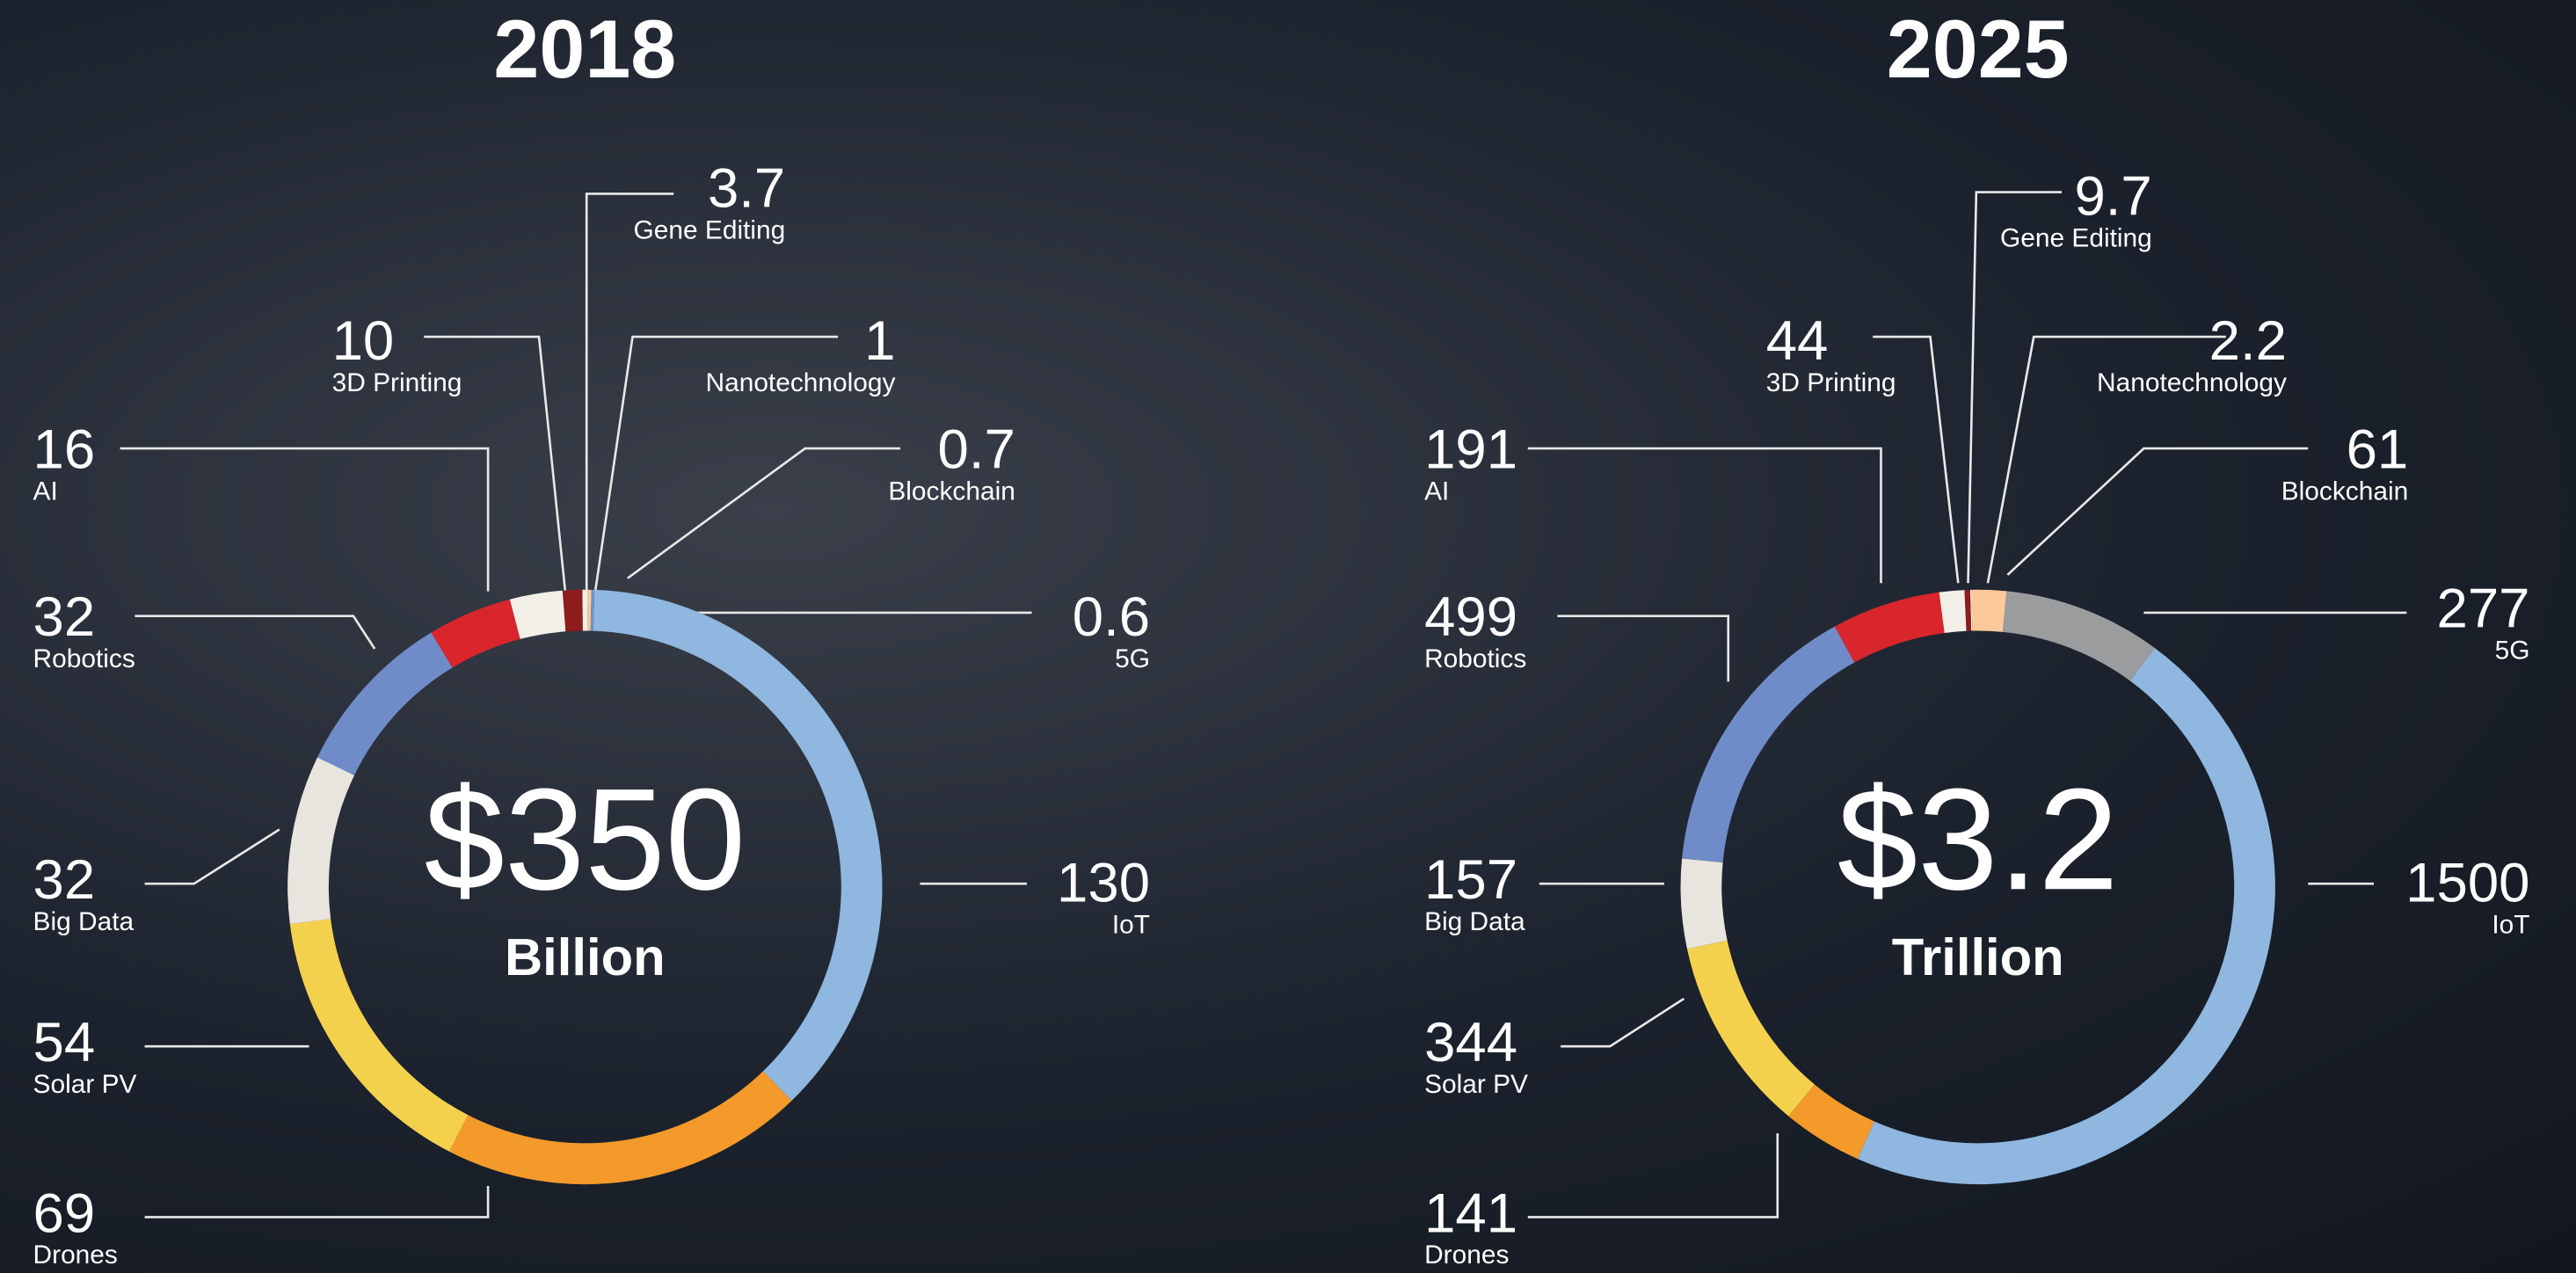 This screenshot has width=2576, height=1273. Describe the element at coordinates (584, 49) in the screenshot. I see `chart-title: 2018` at that location.